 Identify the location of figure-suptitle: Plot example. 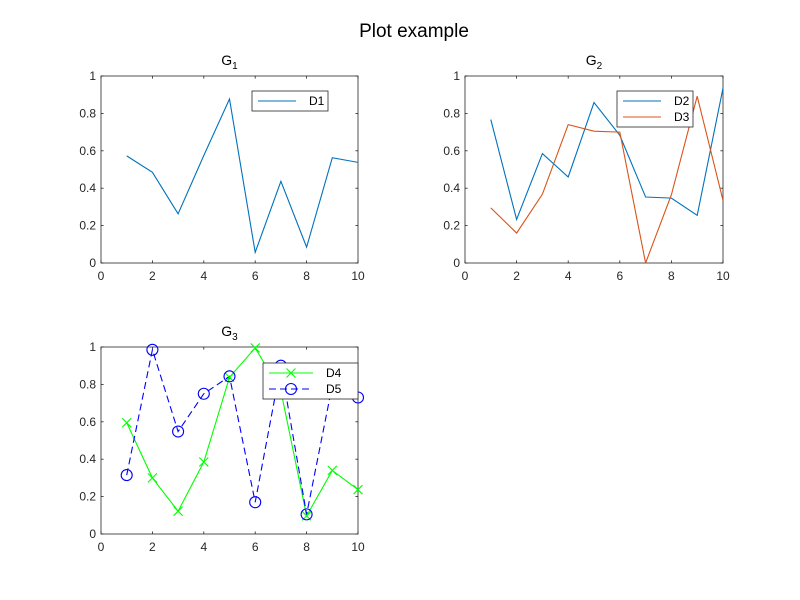
(414, 31).